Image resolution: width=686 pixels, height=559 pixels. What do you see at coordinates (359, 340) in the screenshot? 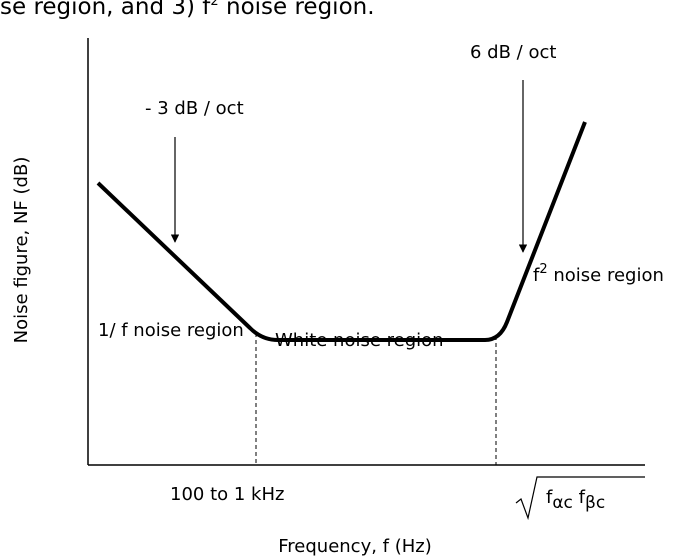
I see `region-label: White noise region` at bounding box center [359, 340].